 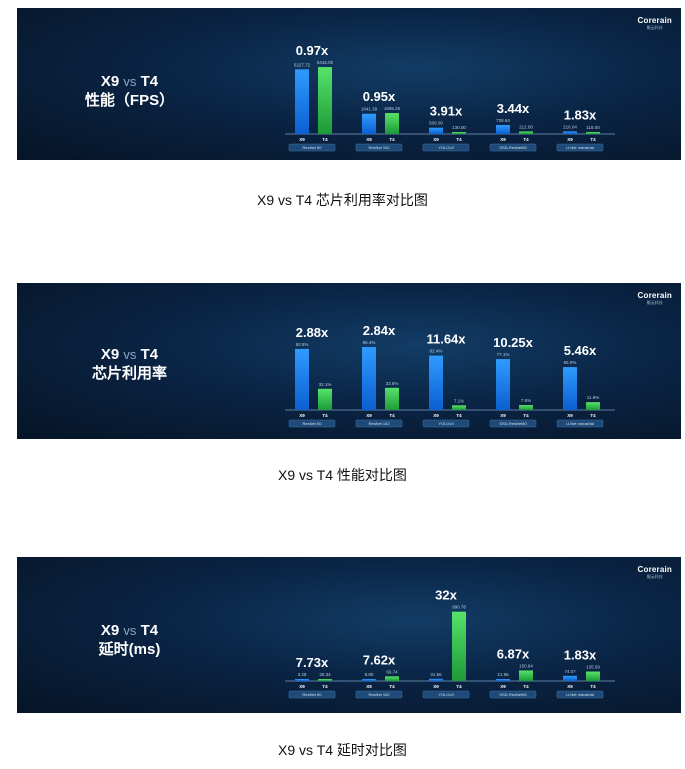 What do you see at coordinates (526, 665) in the screenshot?
I see `value-label: 150.94` at bounding box center [526, 665].